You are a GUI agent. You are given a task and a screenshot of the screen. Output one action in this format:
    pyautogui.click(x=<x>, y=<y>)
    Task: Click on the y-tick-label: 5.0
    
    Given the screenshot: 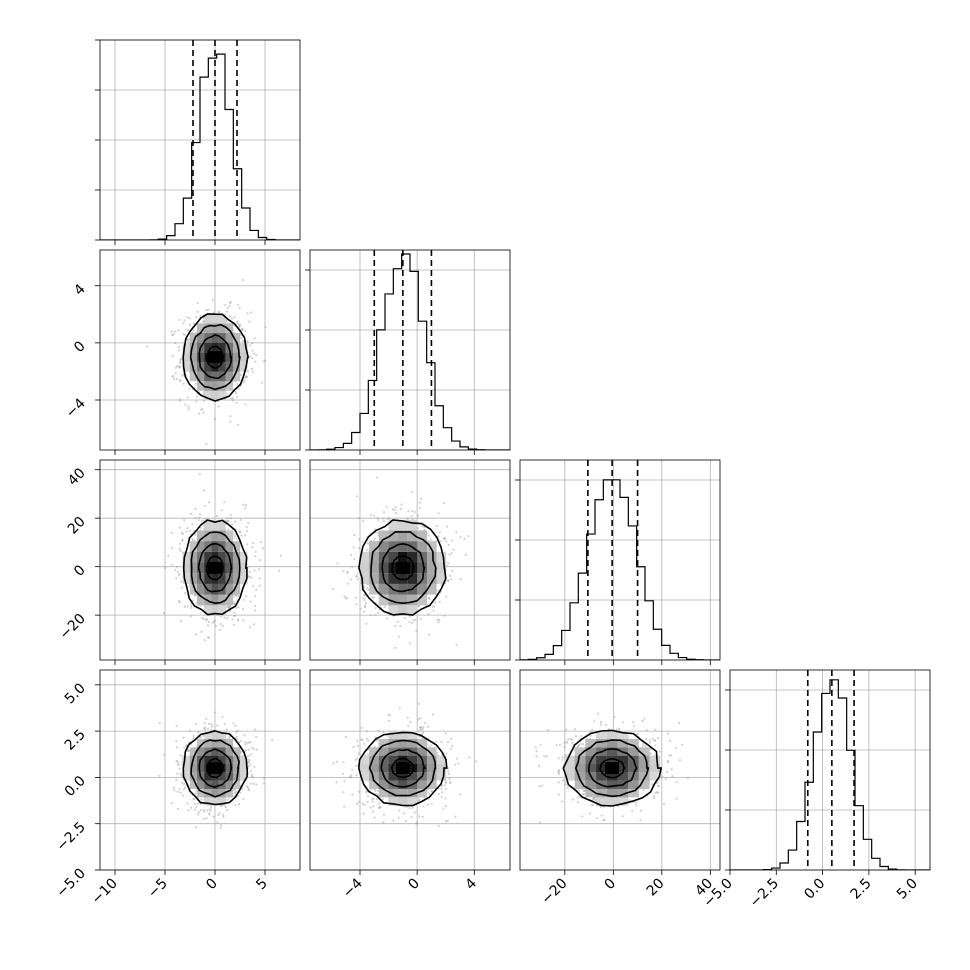 What is the action you would take?
    pyautogui.click(x=75, y=693)
    